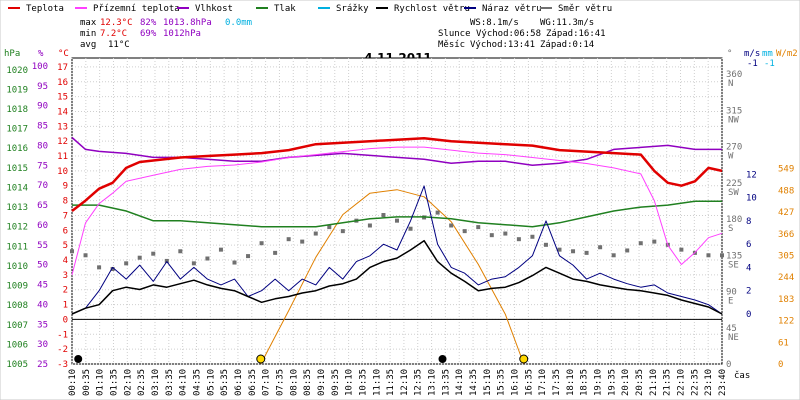 Image resolution: width=800 pixels, height=400 pixels. I want to click on axis-x-tick: 03:10, so click(156, 382).